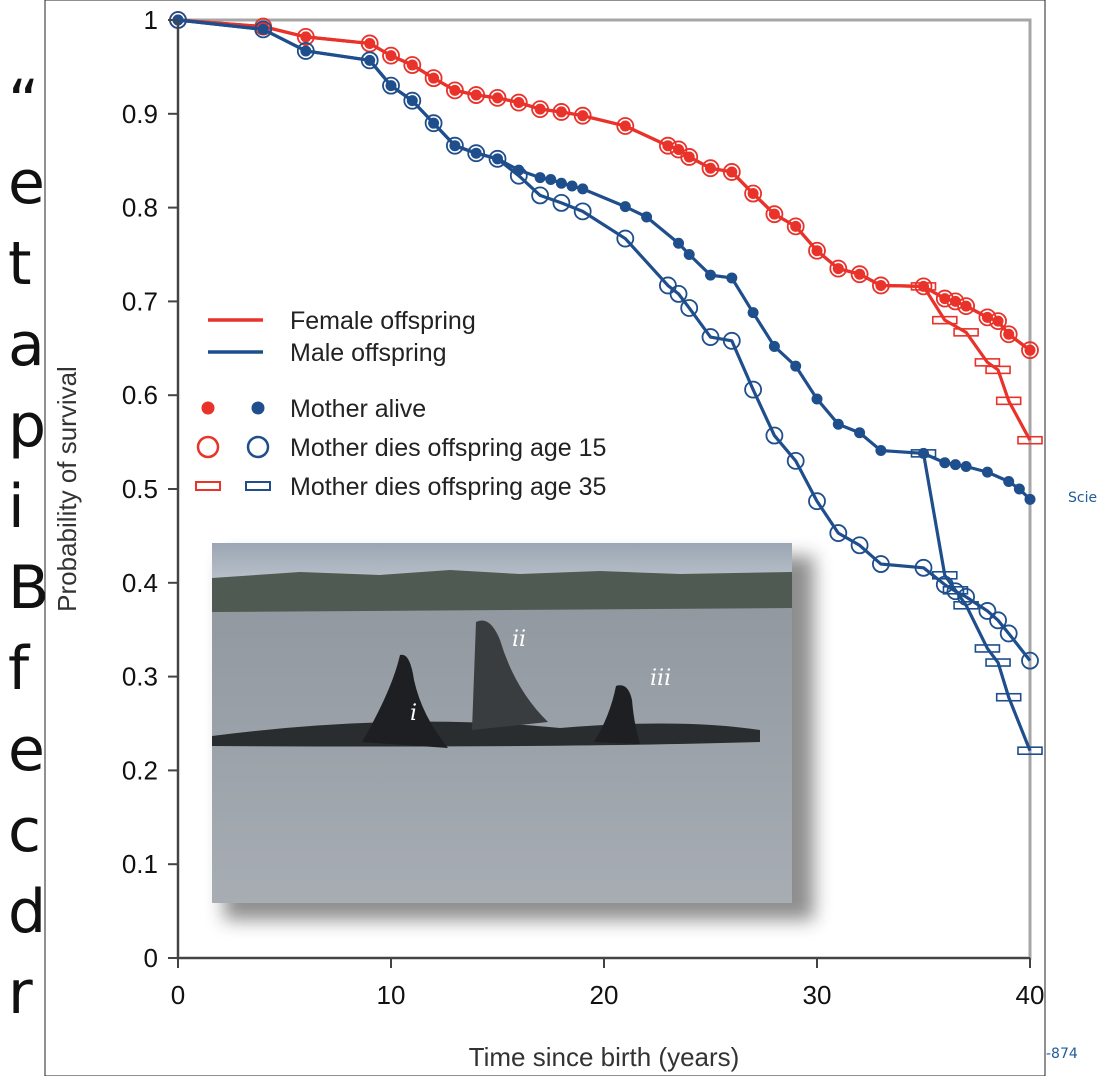 This screenshot has width=1101, height=1076. What do you see at coordinates (29, 588) in the screenshot?
I see `background-letter: B` at bounding box center [29, 588].